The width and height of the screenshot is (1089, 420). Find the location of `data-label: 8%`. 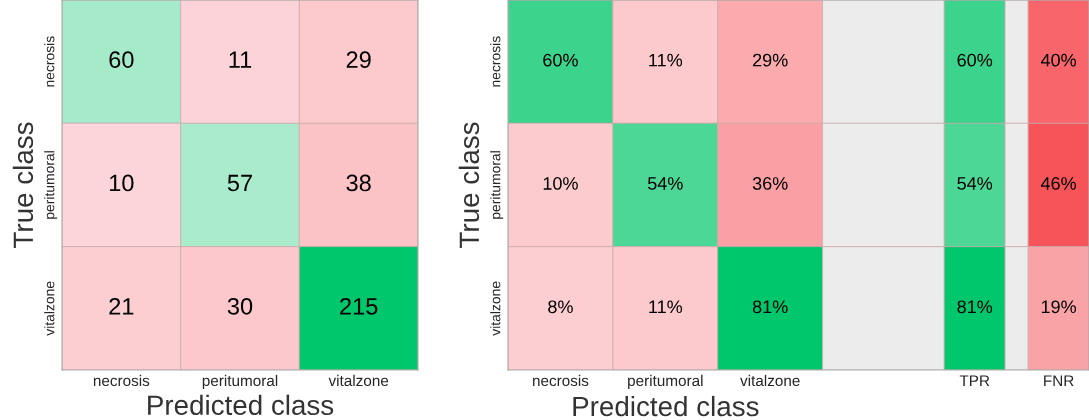

data-label: 8% is located at coordinates (560, 307).